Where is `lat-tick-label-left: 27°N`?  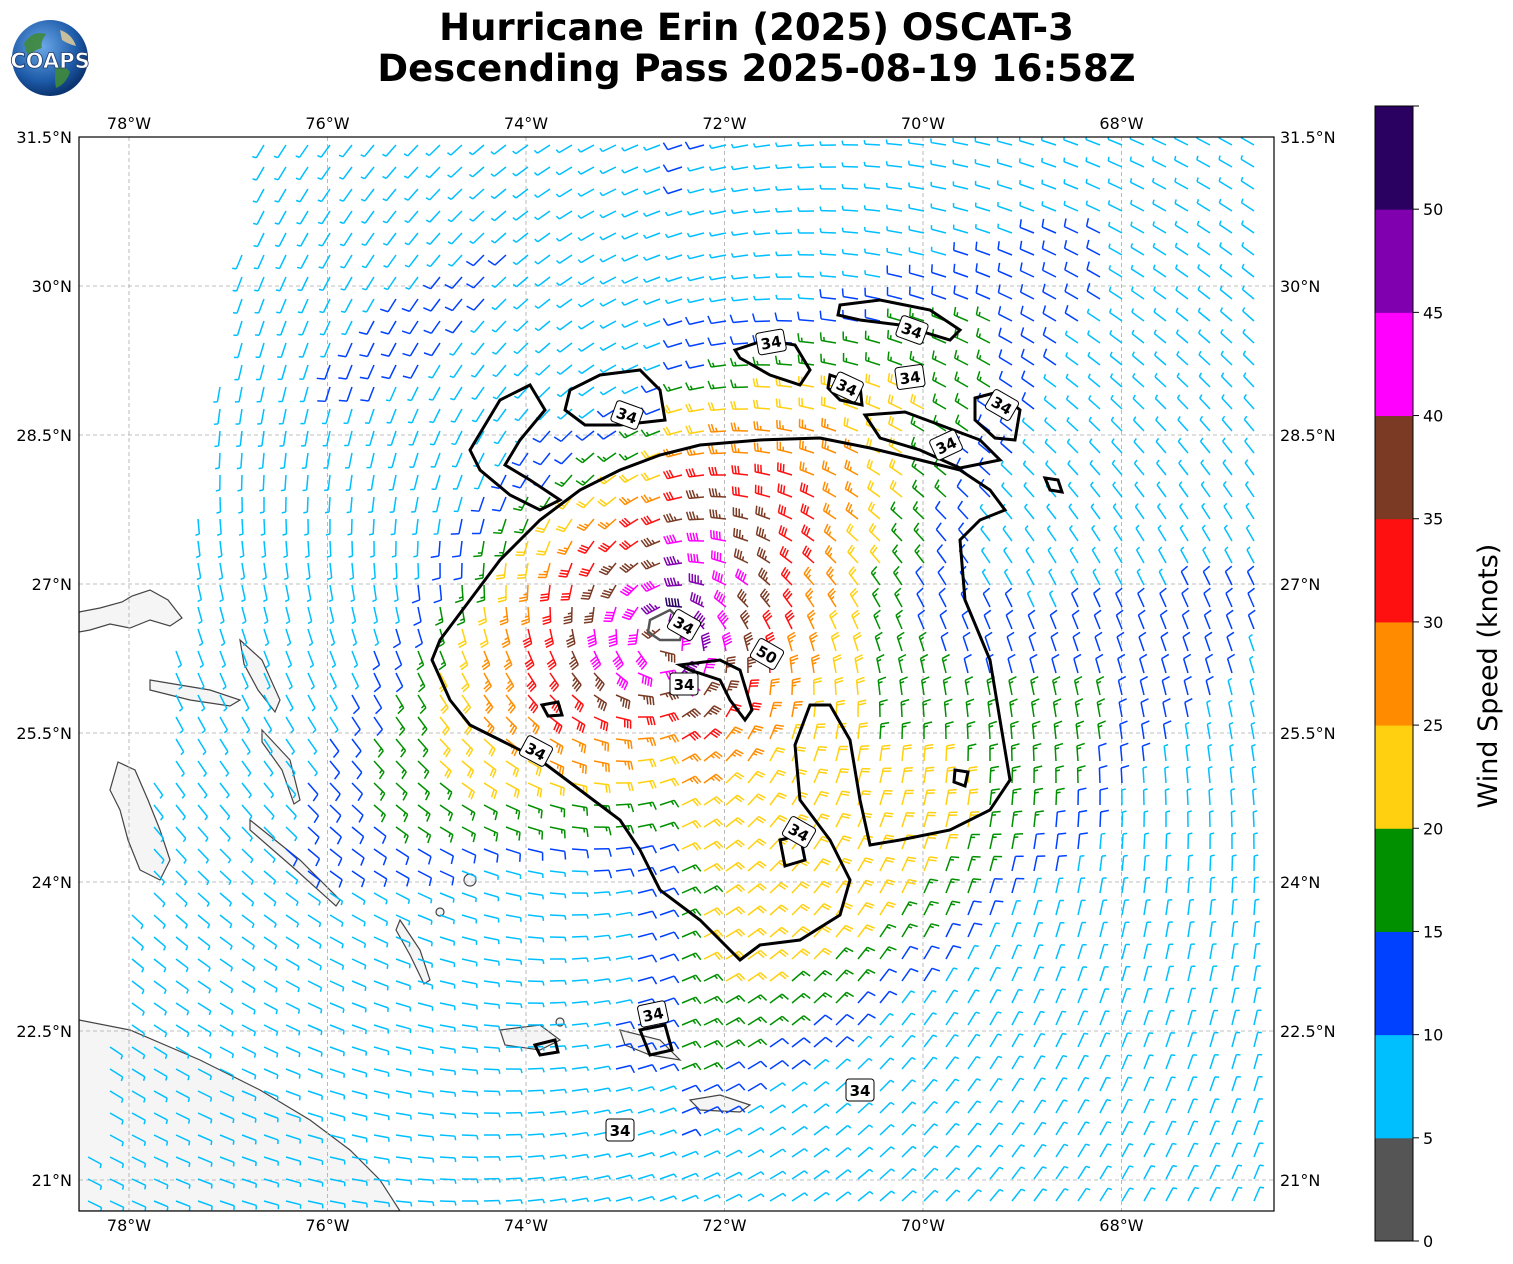
lat-tick-label-left: 27°N is located at coordinates (52, 584).